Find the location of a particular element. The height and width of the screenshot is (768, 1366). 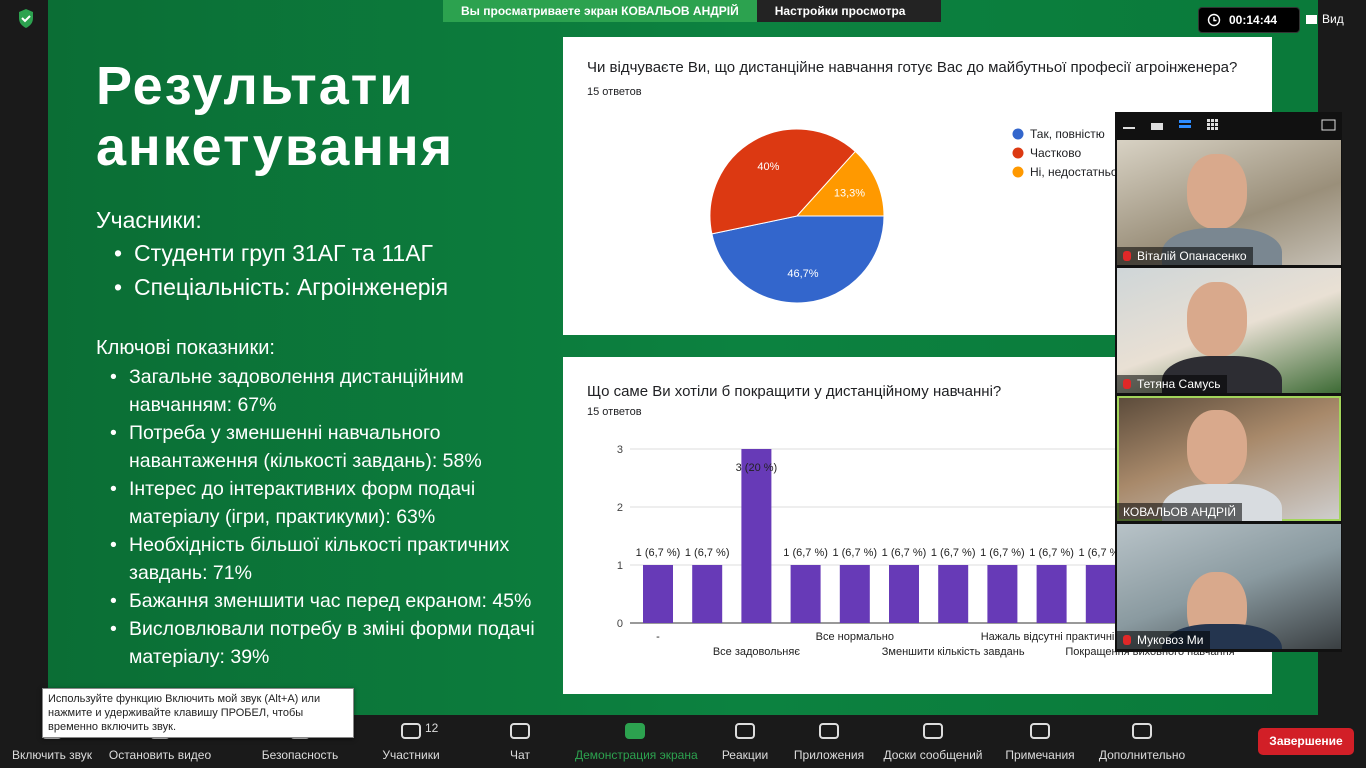

video-tile: Тетяна Самусь is located at coordinates (1229, 330).